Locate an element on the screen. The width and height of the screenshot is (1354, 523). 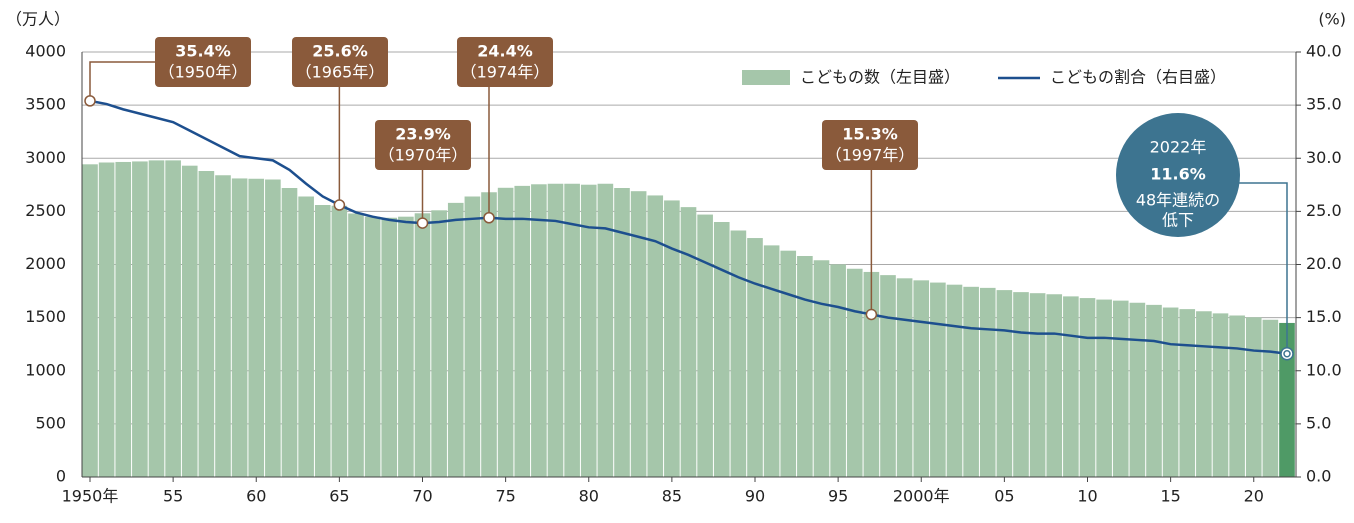
box-year: （1974年） is located at coordinates (505, 72).